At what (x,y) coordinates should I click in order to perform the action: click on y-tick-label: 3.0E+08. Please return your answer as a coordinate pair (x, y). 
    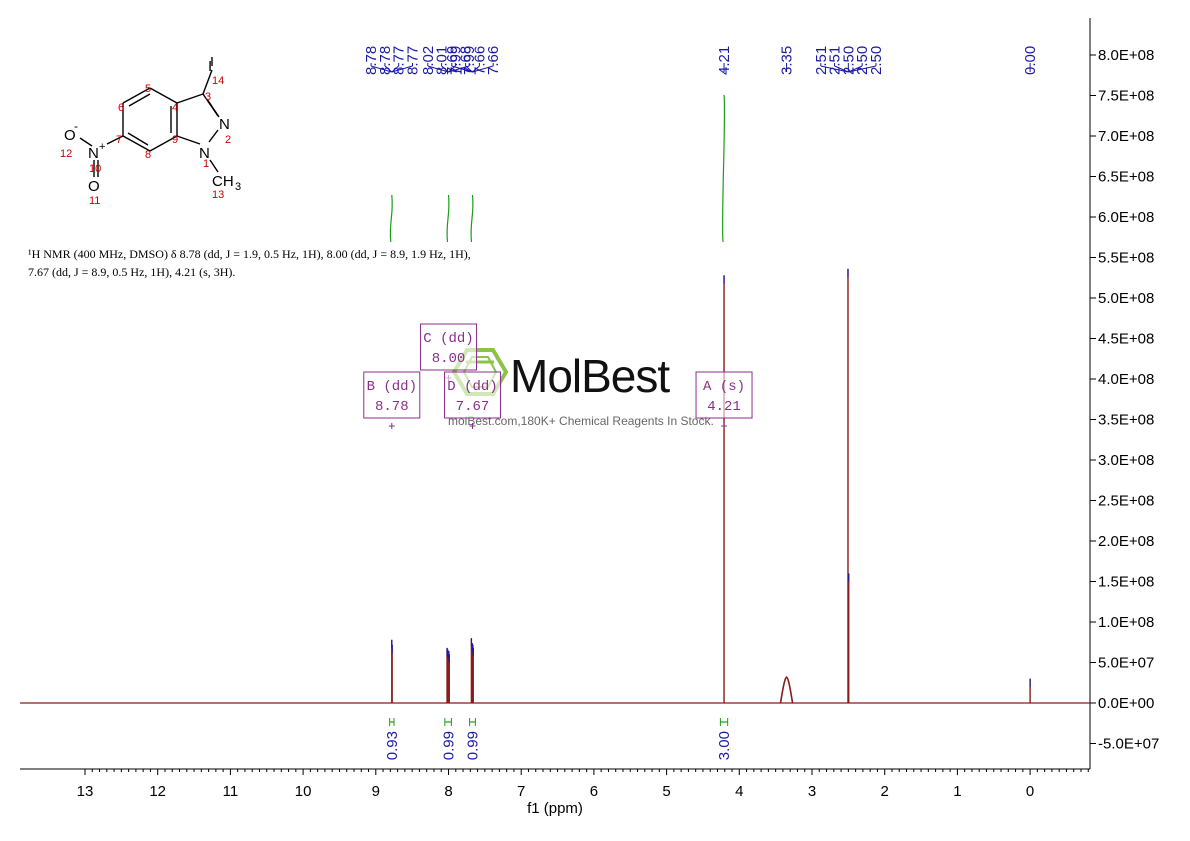
    Looking at the image, I should click on (1126, 460).